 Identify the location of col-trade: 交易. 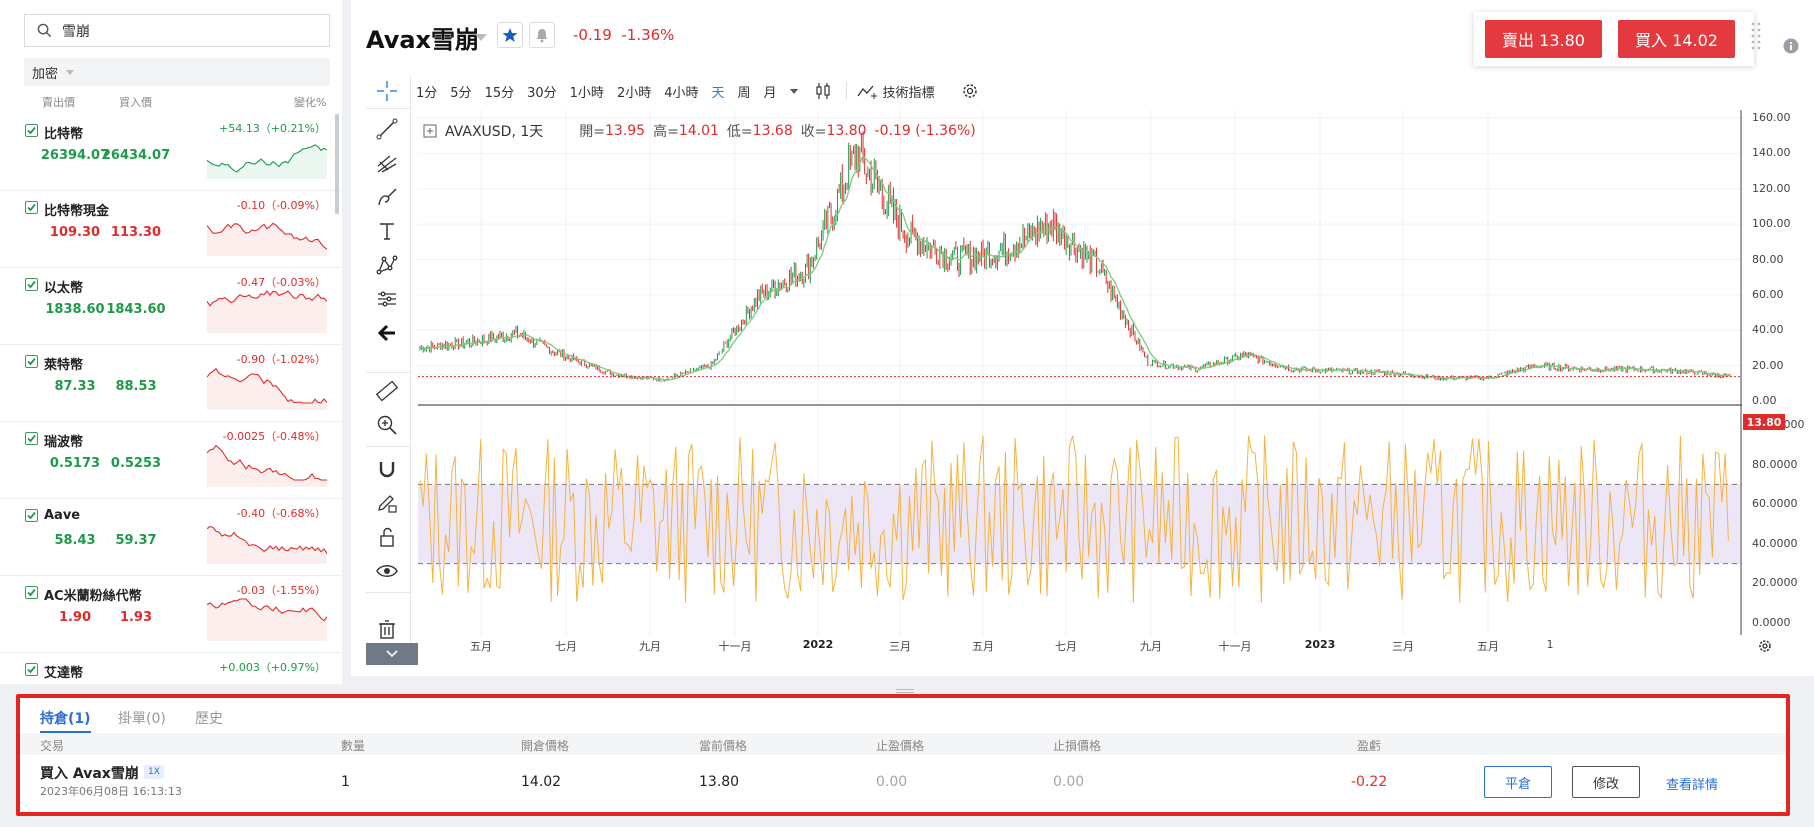
(52, 746).